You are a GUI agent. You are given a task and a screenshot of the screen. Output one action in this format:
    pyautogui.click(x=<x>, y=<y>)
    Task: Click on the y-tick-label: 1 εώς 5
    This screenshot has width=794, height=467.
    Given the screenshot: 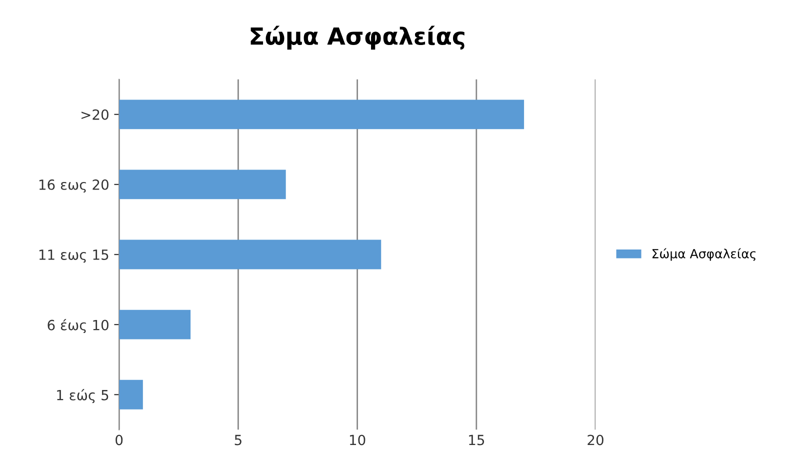 What is the action you would take?
    pyautogui.click(x=82, y=396)
    